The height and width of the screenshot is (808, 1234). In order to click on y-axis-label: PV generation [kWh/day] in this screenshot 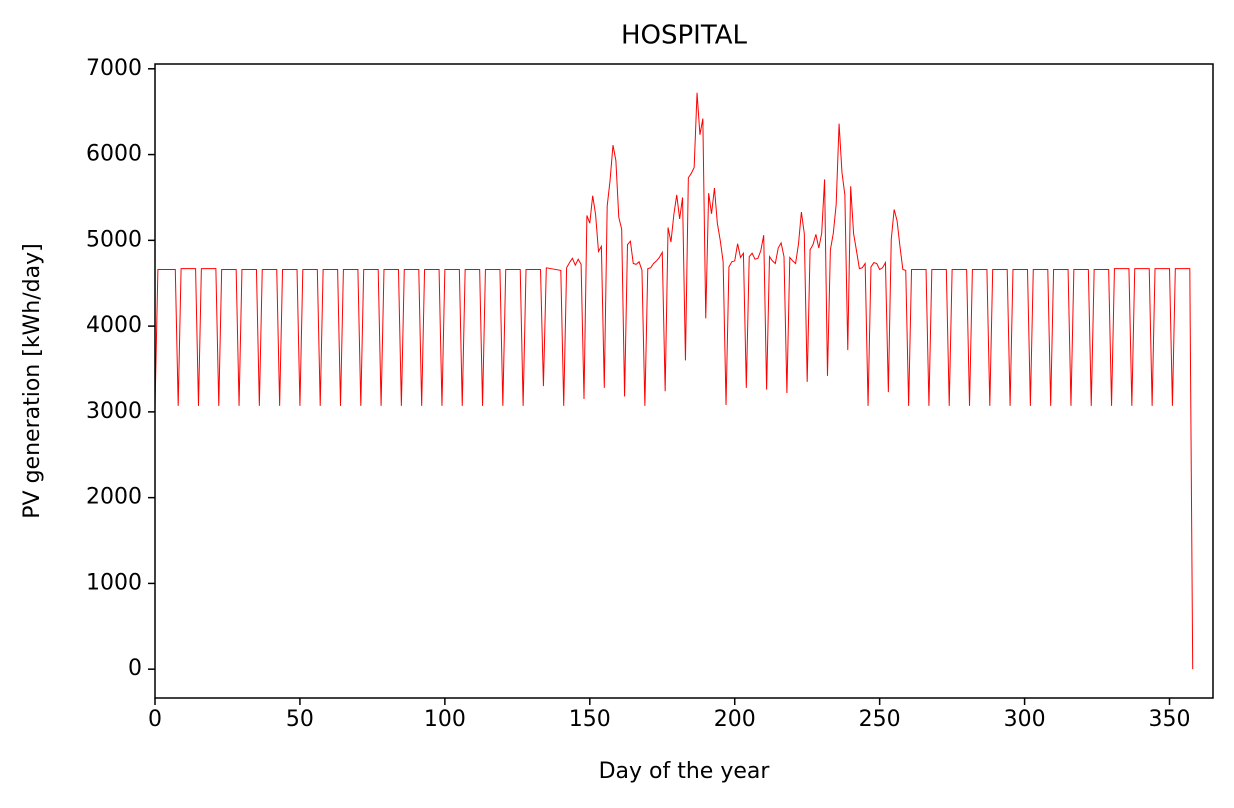, I will do `click(32, 380)`.